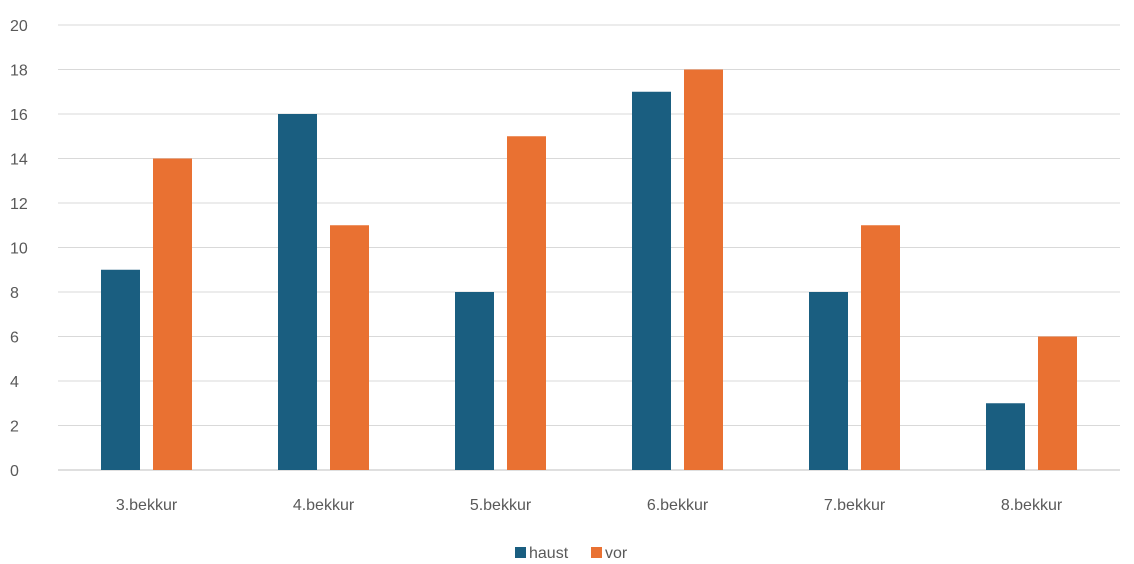 The width and height of the screenshot is (1134, 564). Describe the element at coordinates (571, 553) in the screenshot. I see `legend: haust vor` at that location.